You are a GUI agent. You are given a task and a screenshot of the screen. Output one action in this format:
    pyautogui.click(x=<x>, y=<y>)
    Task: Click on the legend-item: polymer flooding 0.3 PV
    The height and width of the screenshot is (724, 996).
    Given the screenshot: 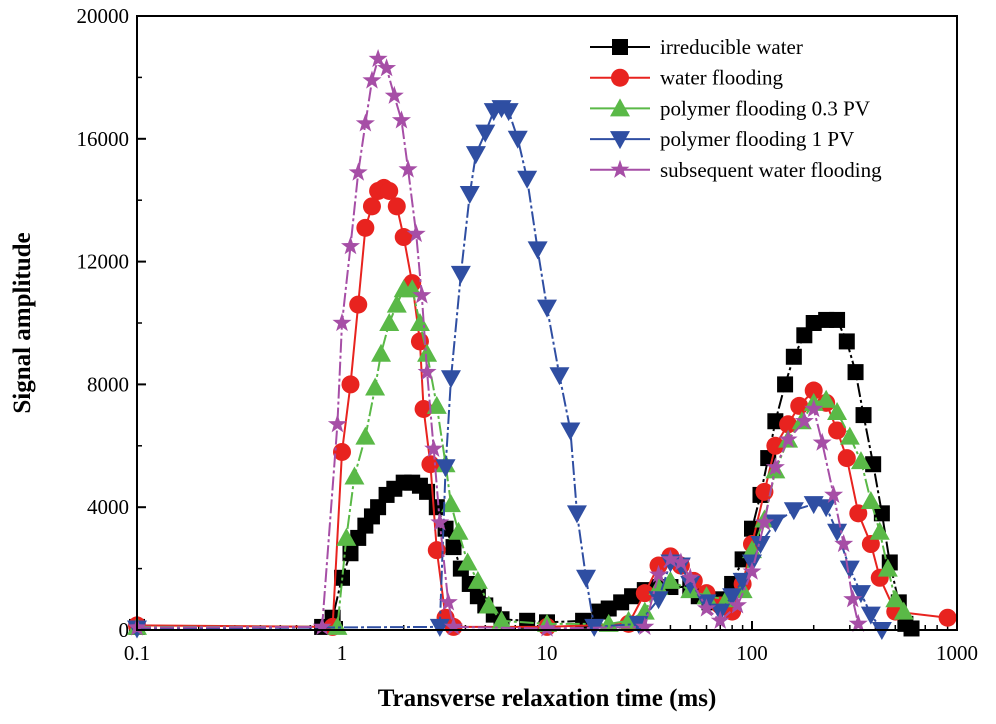 What is the action you would take?
    pyautogui.click(x=730, y=108)
    